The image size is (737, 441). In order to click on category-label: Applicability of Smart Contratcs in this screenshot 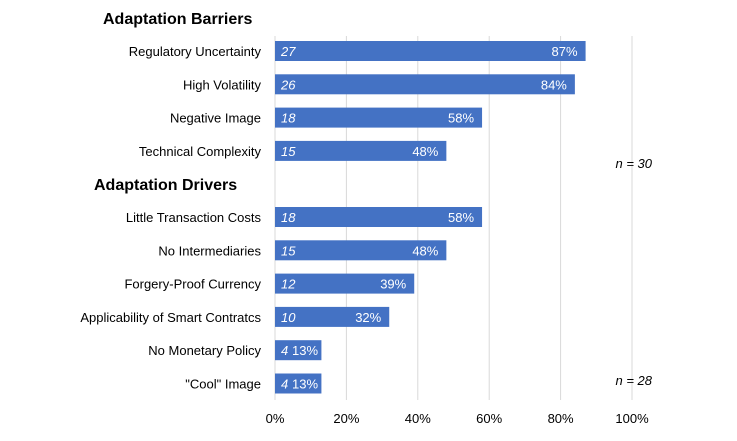, I will do `click(170, 317)`.